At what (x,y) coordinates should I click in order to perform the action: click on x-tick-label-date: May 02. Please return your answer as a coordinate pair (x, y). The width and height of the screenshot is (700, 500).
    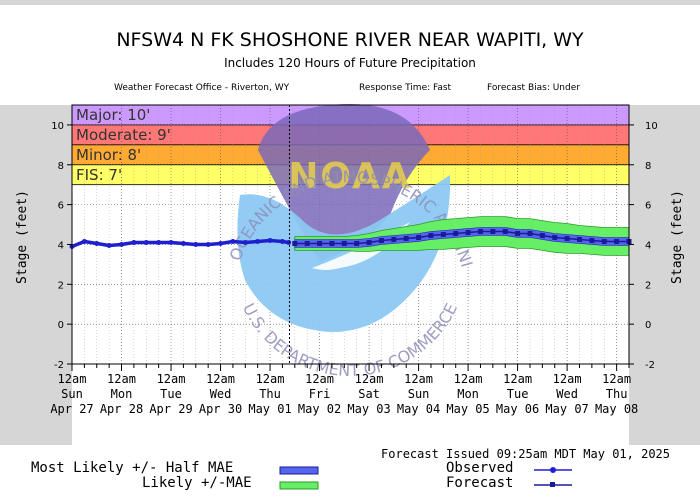
    Looking at the image, I should click on (319, 409).